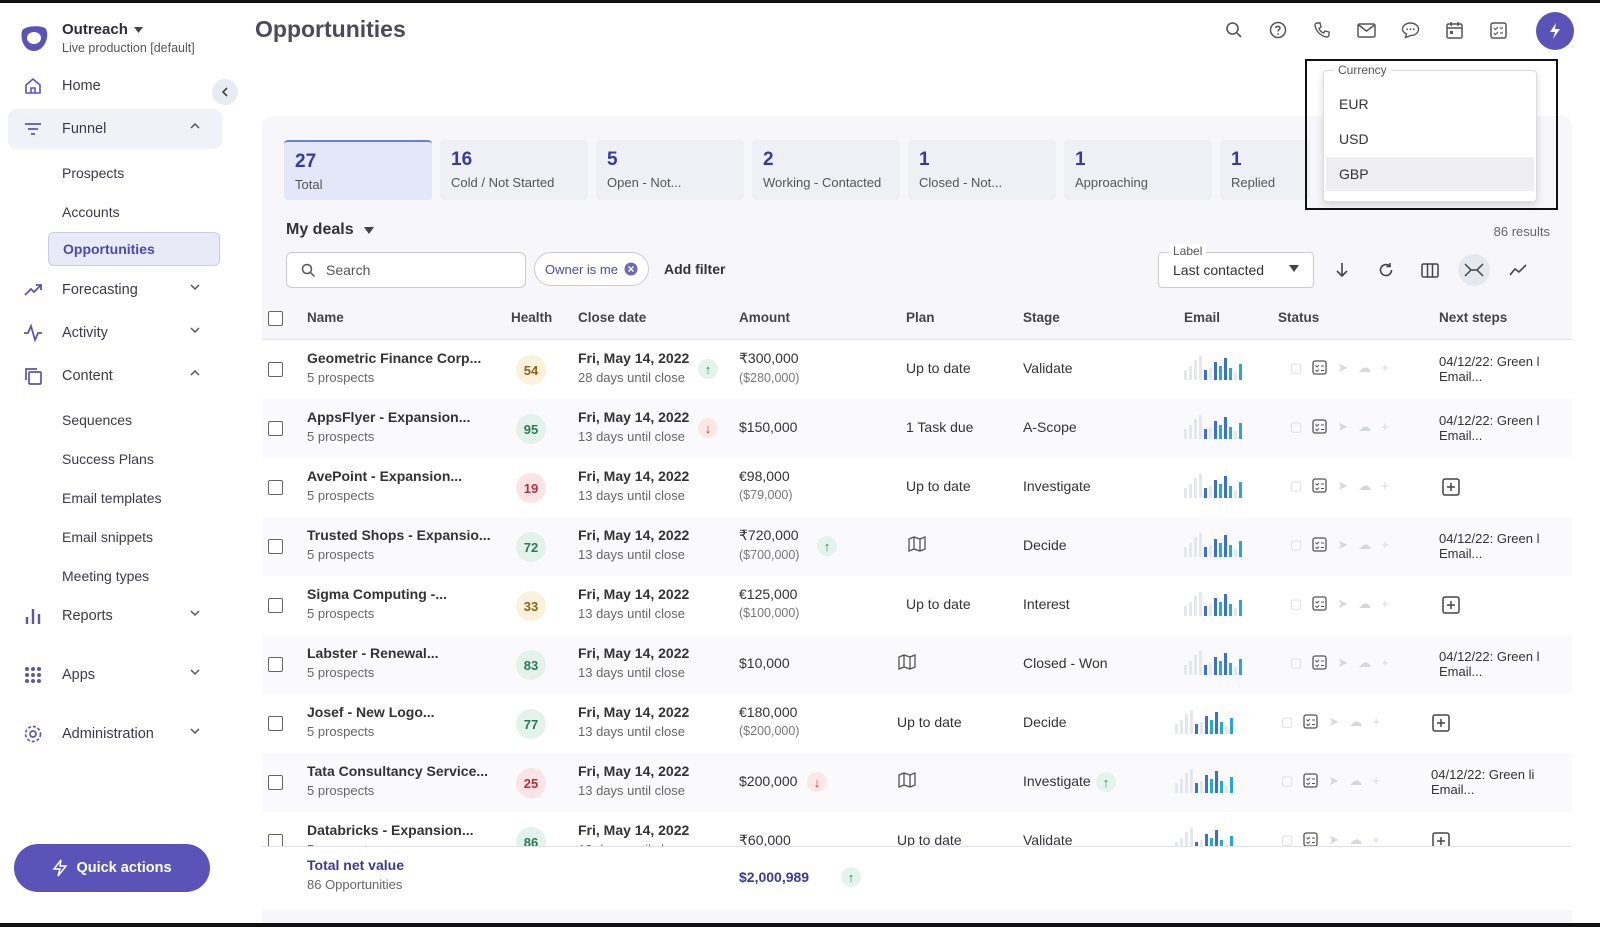 The width and height of the screenshot is (1600, 927). I want to click on stage-card-replied: 1 Replied, so click(1265, 170).